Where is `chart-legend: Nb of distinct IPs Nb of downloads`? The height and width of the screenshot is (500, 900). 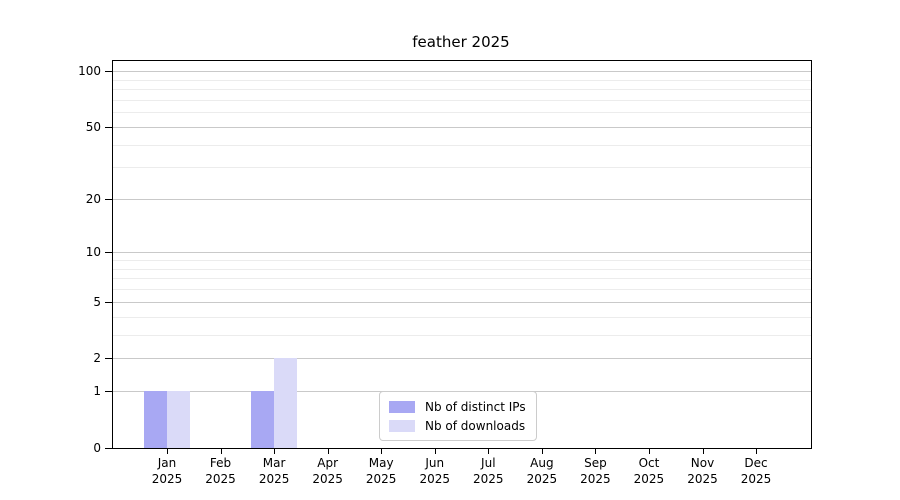 chart-legend: Nb of distinct IPs Nb of downloads is located at coordinates (458, 416).